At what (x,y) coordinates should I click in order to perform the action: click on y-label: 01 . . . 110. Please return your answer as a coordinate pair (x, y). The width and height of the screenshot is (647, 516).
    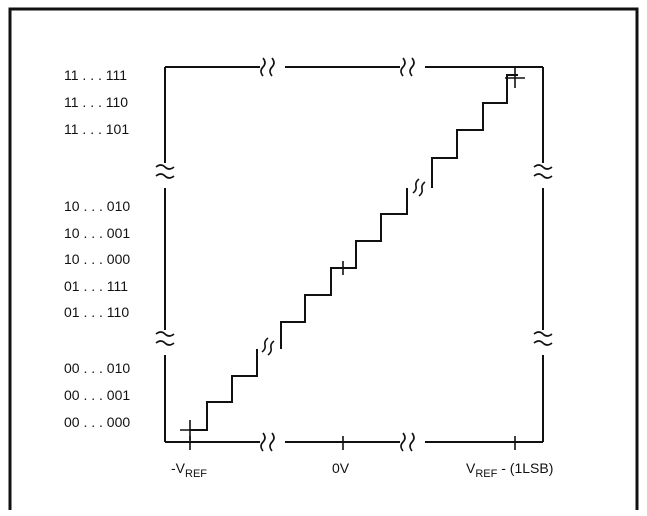
    Looking at the image, I should click on (96, 312).